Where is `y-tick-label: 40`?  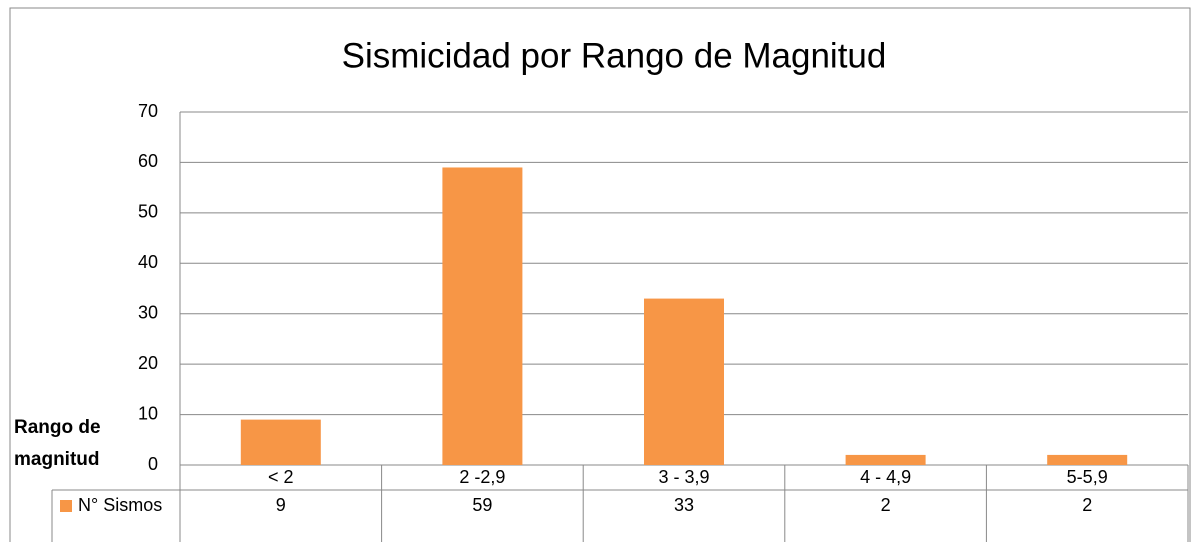
y-tick-label: 40 is located at coordinates (148, 262).